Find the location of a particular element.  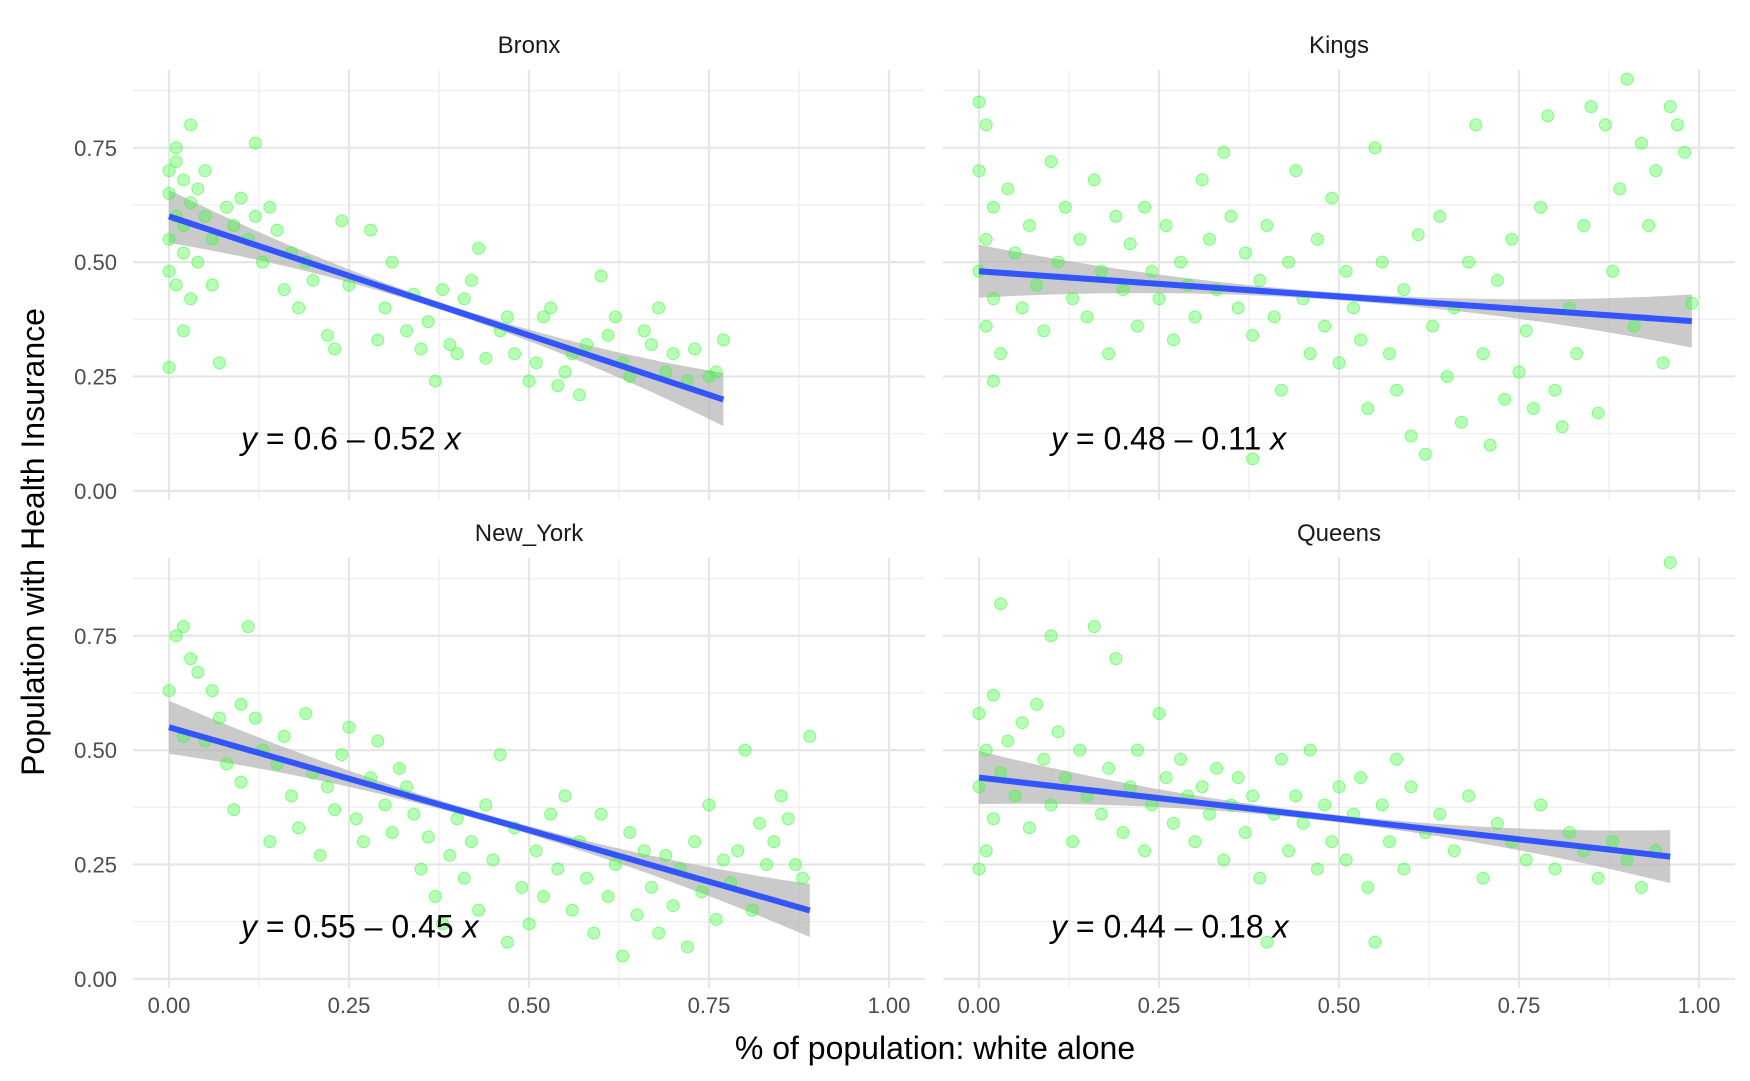

regression-equation: y = 0.48 – 0.11 x is located at coordinates (1168, 439).